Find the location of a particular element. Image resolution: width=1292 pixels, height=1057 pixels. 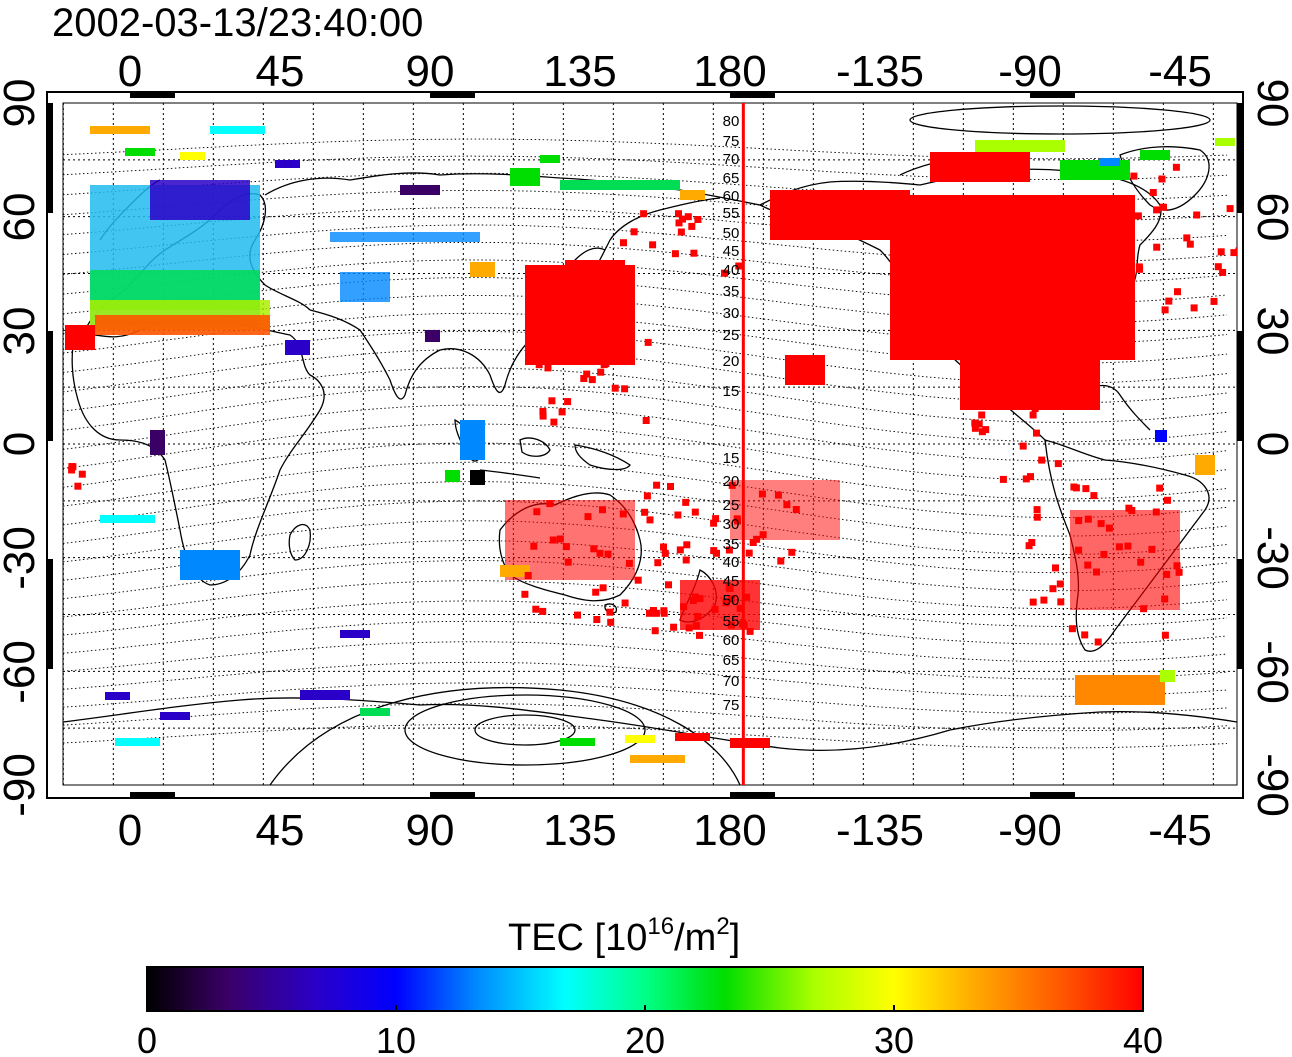

latitude-labels-right: 90 60 30 0 -30 -60 -90 is located at coordinates (1270, 448).